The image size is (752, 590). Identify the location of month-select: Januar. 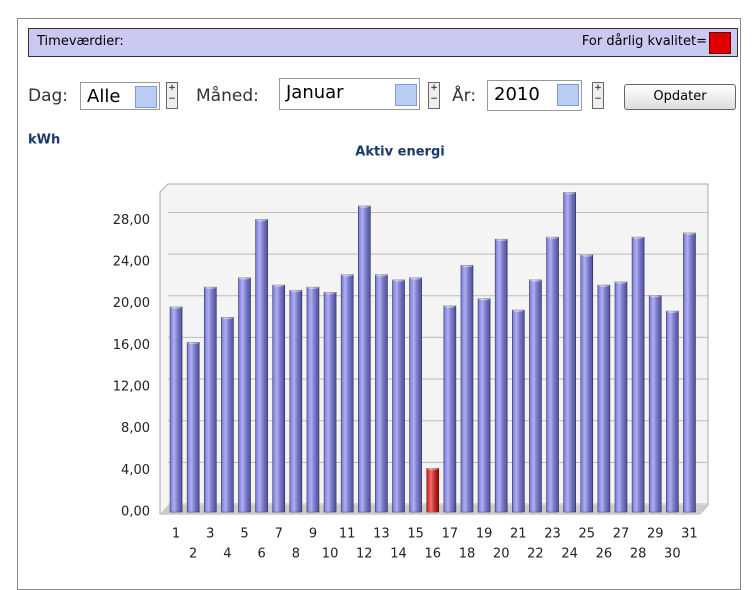
(349, 94).